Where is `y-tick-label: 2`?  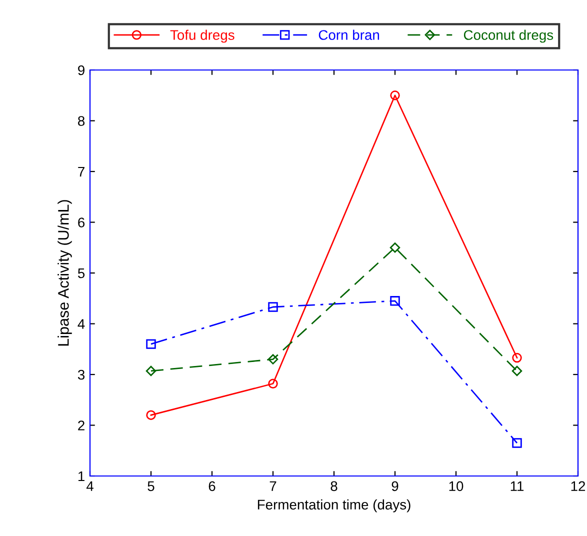
y-tick-label: 2 is located at coordinates (81, 425).